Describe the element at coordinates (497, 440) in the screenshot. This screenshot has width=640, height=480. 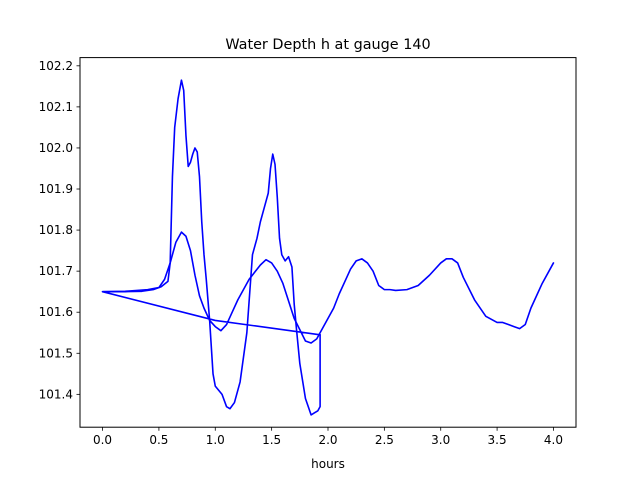
I see `x-tick-label: 3.5` at that location.